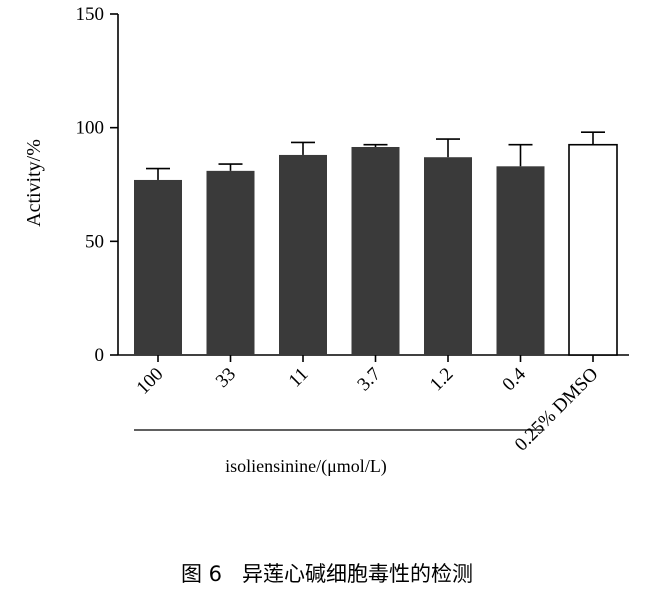  What do you see at coordinates (442, 380) in the screenshot?
I see `x-tick-label: 1.2` at bounding box center [442, 380].